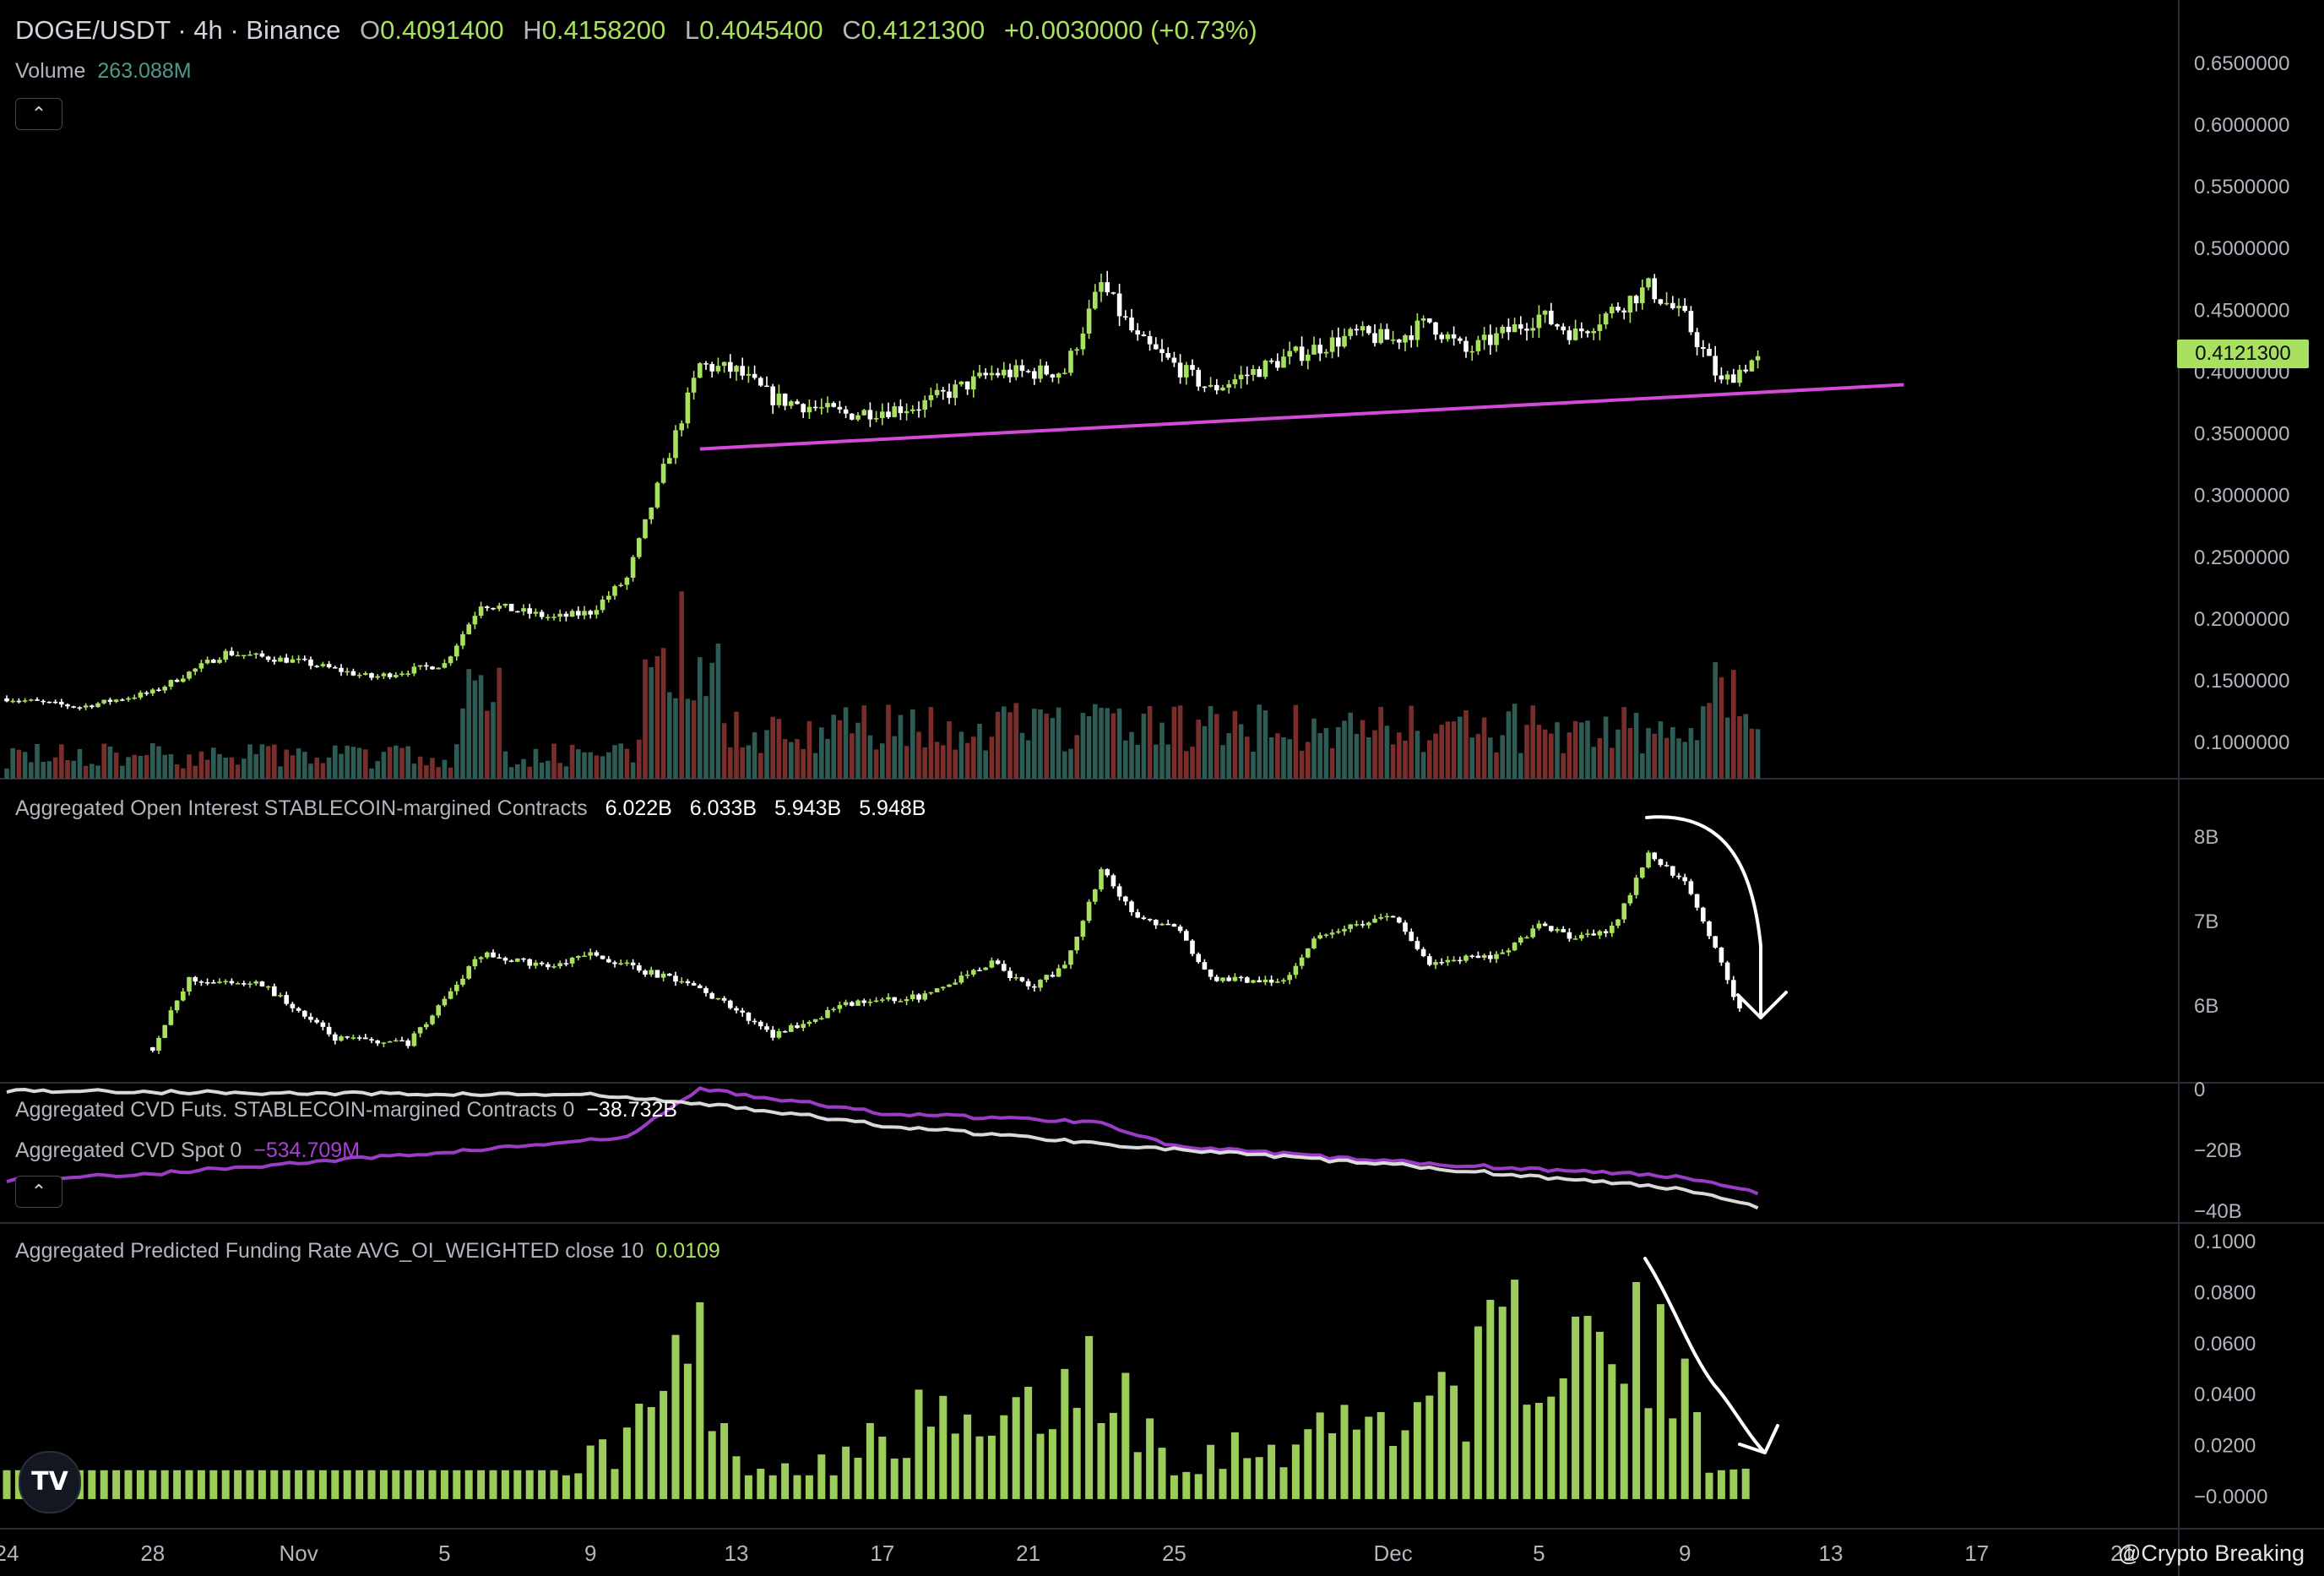 The width and height of the screenshot is (2324, 1576). Describe the element at coordinates (144, 71) in the screenshot. I see `volume-value: 263.088M` at that location.